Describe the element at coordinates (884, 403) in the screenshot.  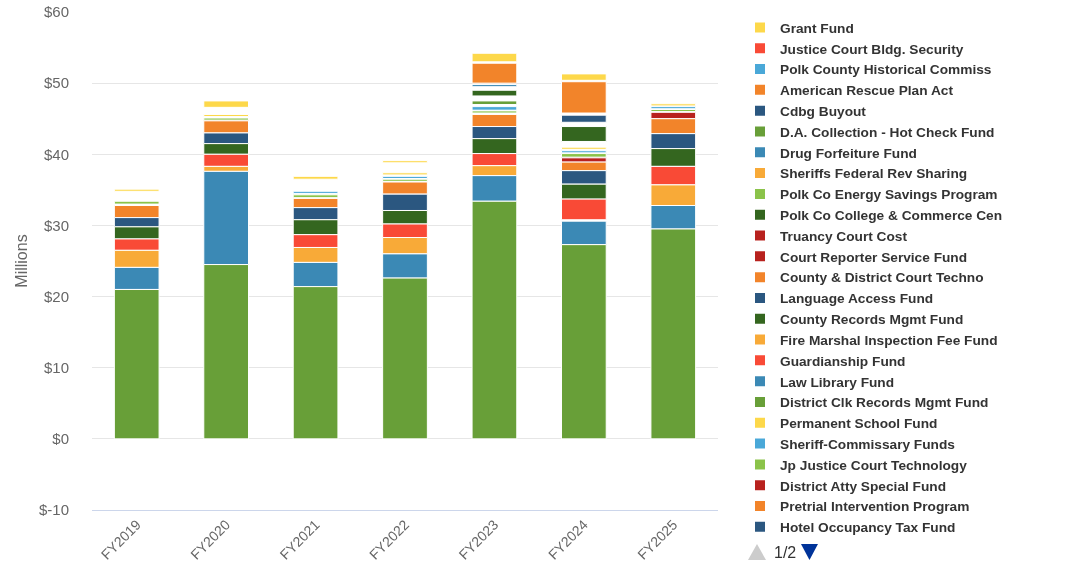
I see `legend-label: District Clk Records Mgmt Fund` at that location.